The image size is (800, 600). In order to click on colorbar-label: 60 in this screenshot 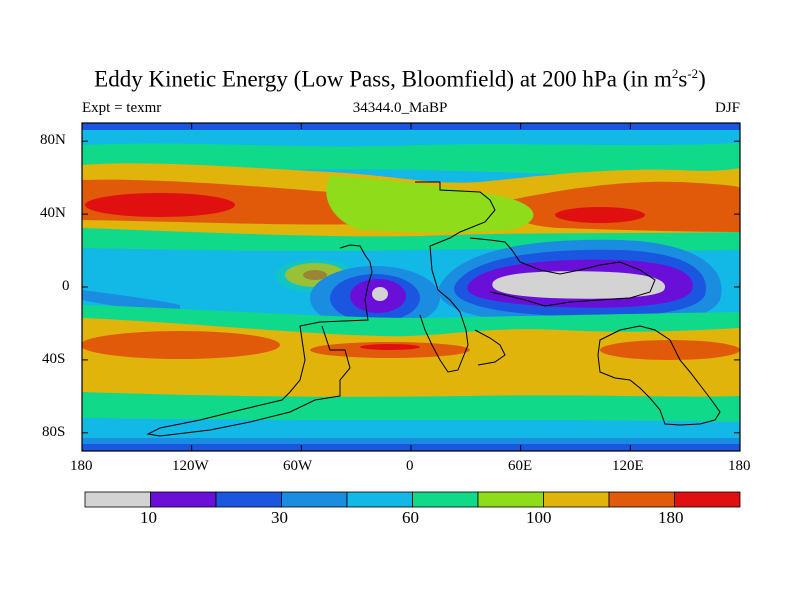, I will do `click(410, 517)`.